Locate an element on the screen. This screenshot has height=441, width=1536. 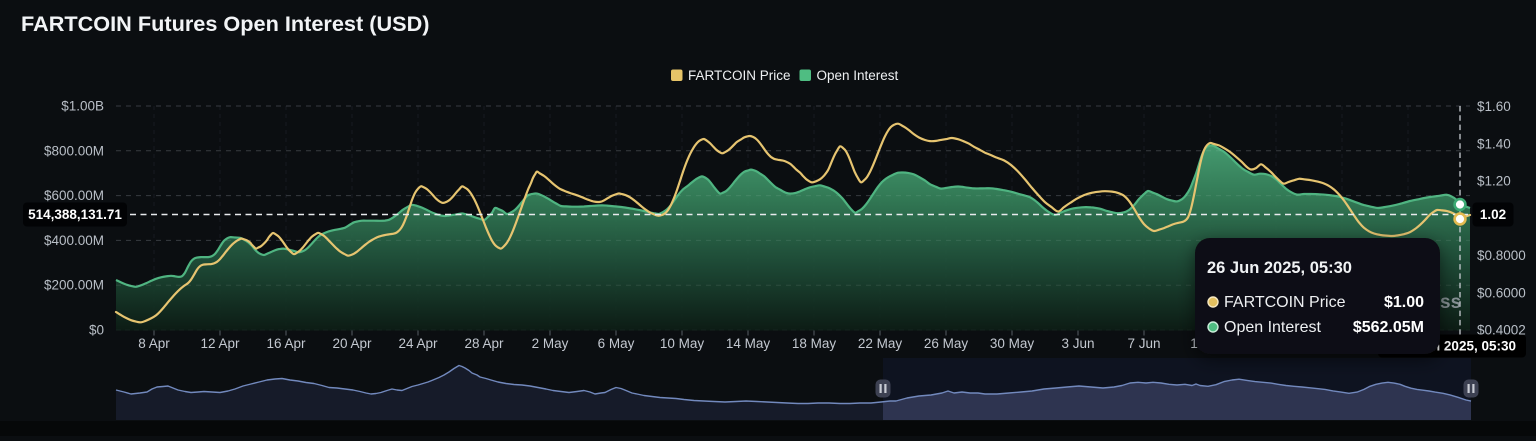
svg-text: 7 Jun is located at coordinates (1143, 343).